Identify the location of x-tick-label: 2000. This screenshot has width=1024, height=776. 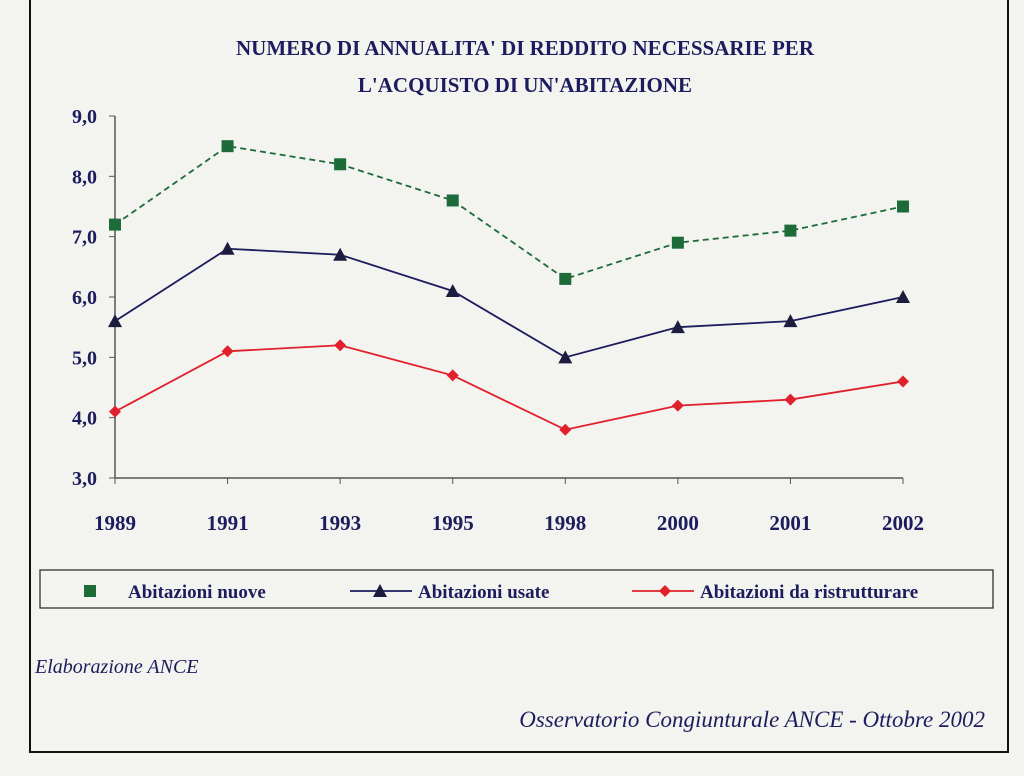
(678, 523).